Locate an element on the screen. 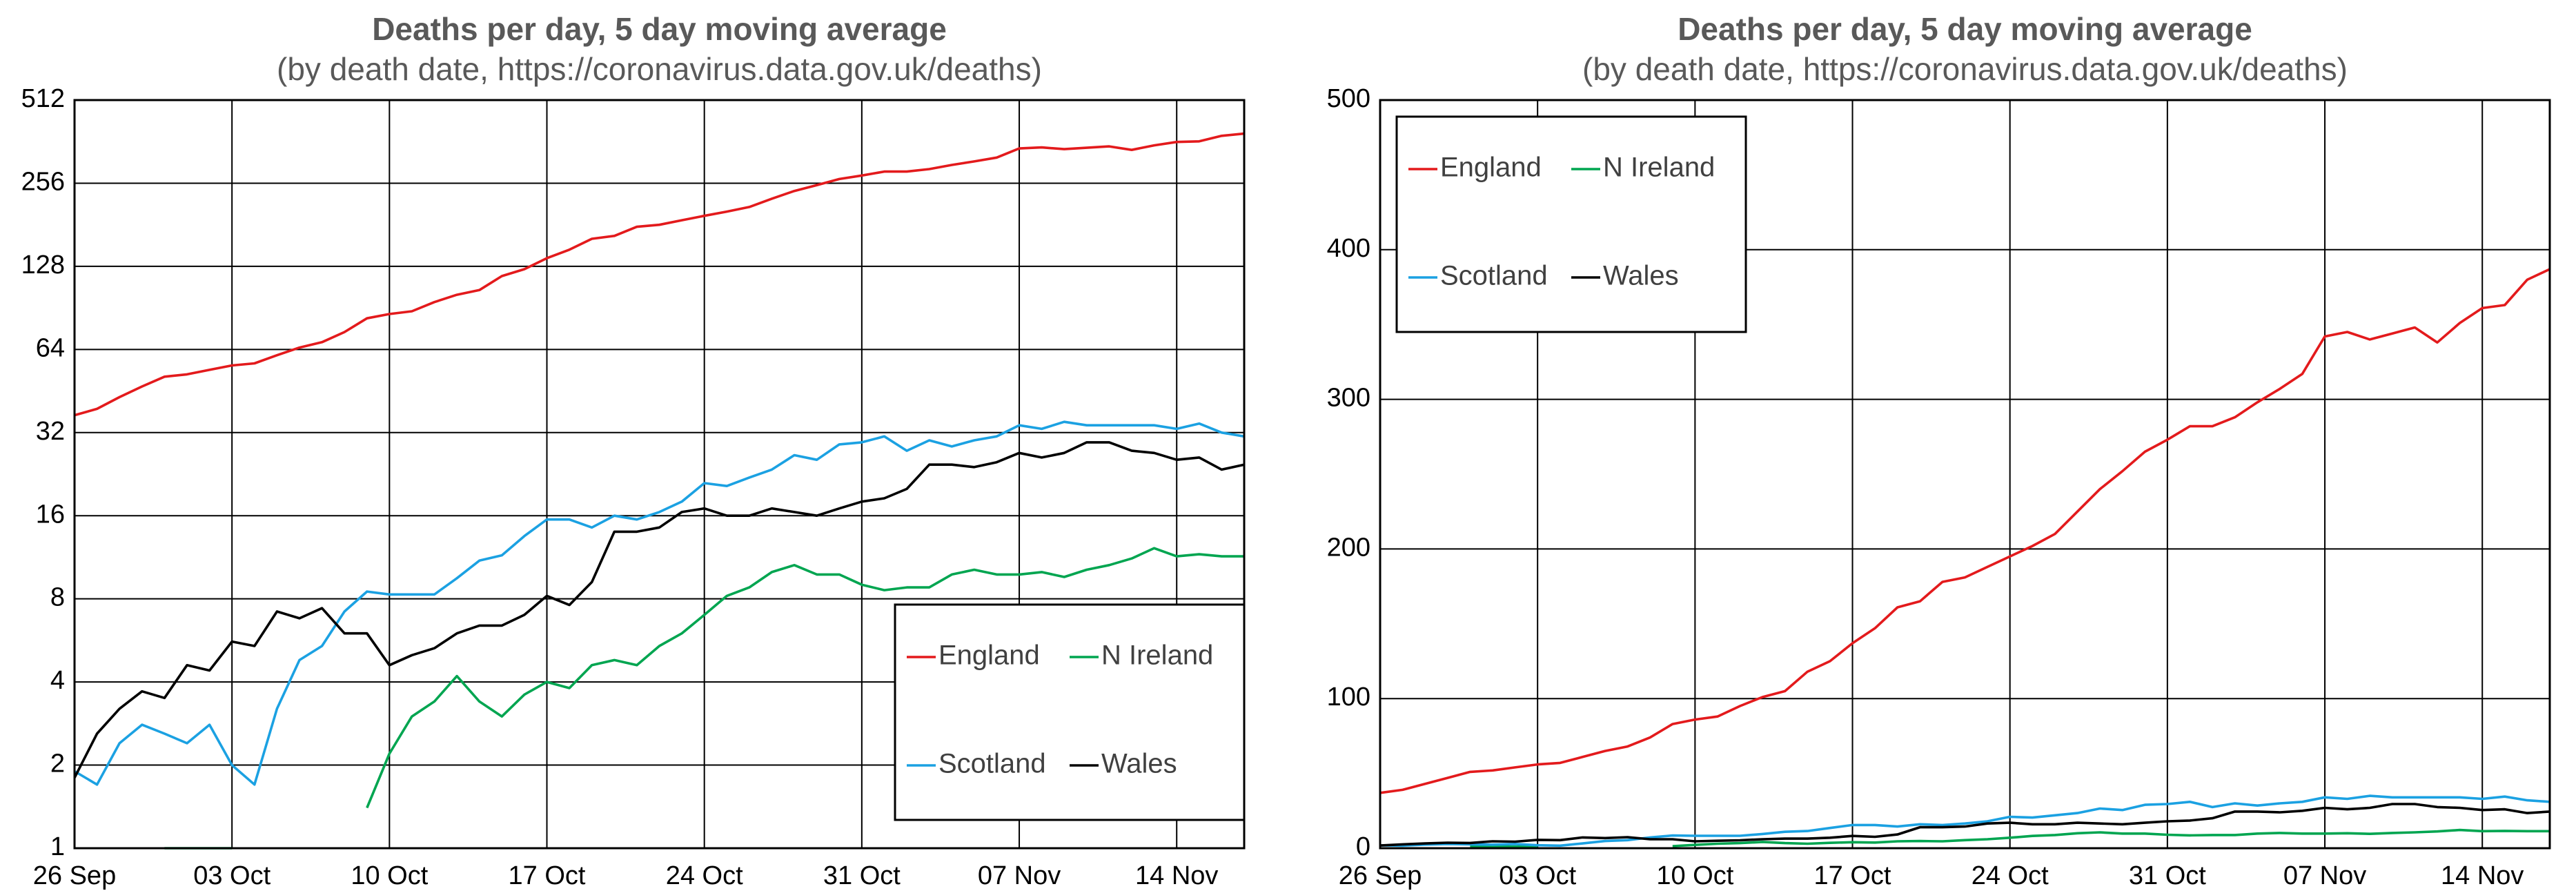  y-tick-label: 2 is located at coordinates (57, 764).